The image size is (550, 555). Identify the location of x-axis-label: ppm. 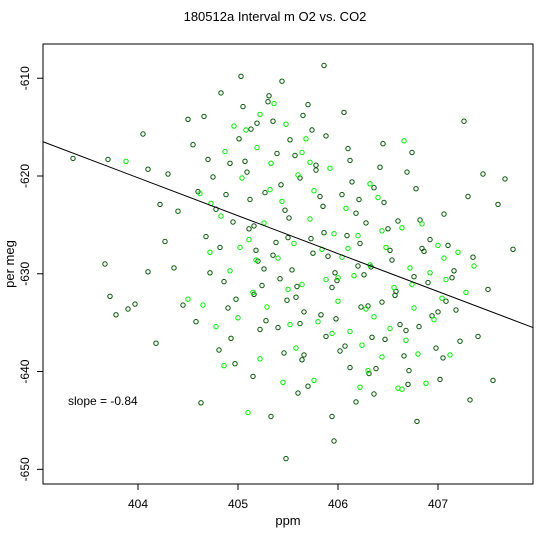
(287, 520).